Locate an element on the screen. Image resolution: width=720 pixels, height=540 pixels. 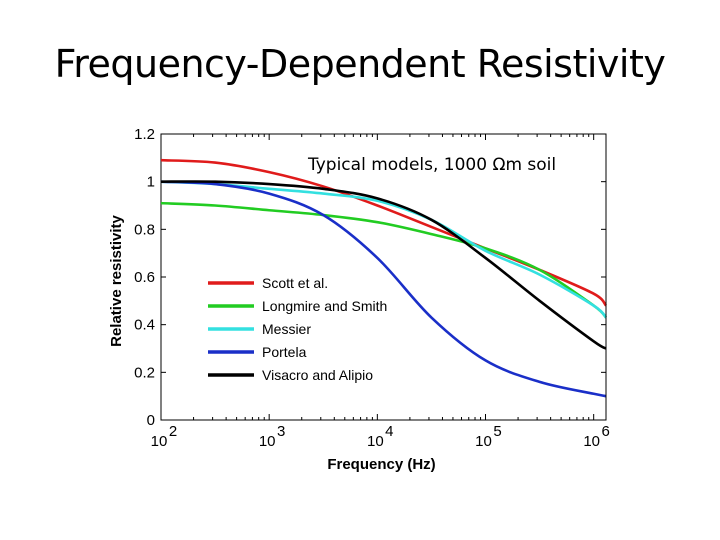
x-tick-exponent: 3 is located at coordinates (281, 431).